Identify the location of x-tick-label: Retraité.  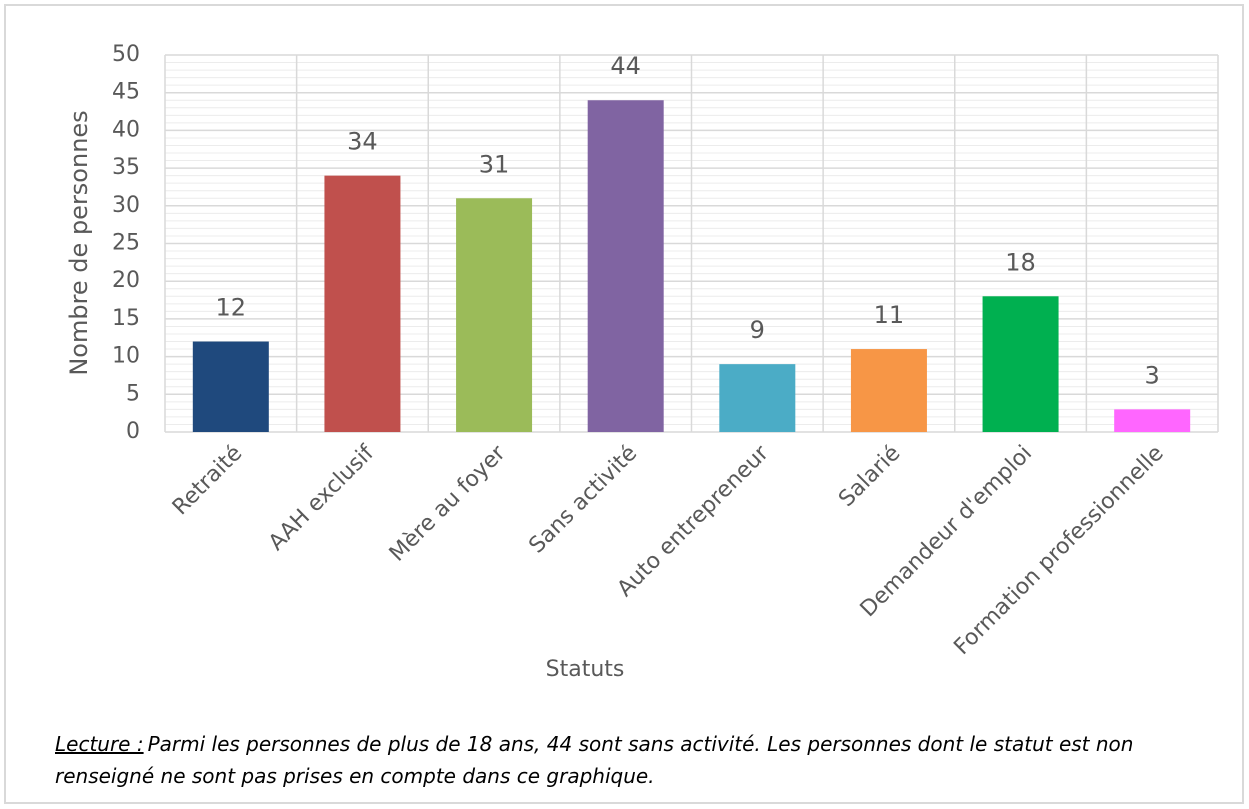
(207, 480).